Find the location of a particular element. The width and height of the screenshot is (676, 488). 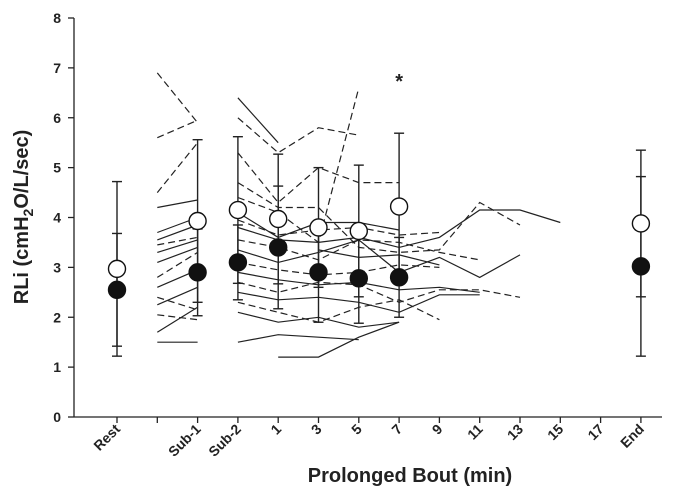

x-ticks: Rest Sub-1 Sub-2 1 3 5 7 9 11 13 15 17 End is located at coordinates (368, 438).